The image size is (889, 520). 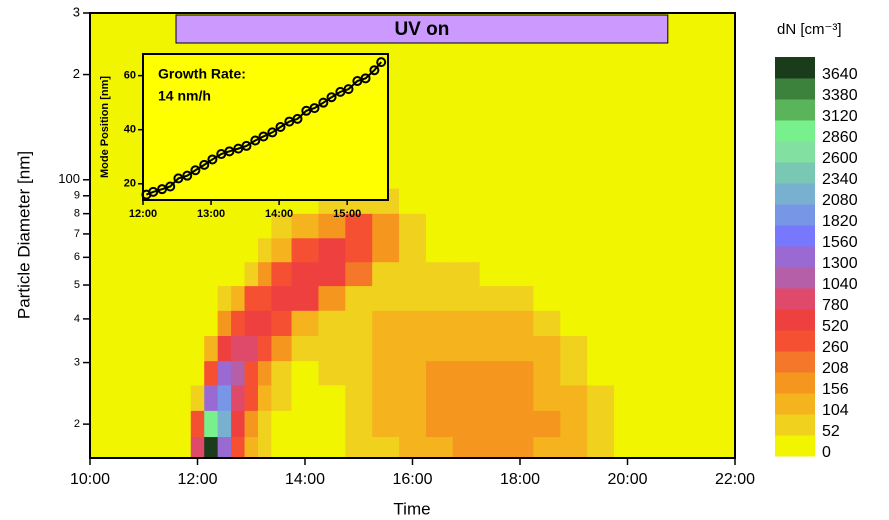 I want to click on inset-annotation: Growth Rate:, so click(x=202, y=74).